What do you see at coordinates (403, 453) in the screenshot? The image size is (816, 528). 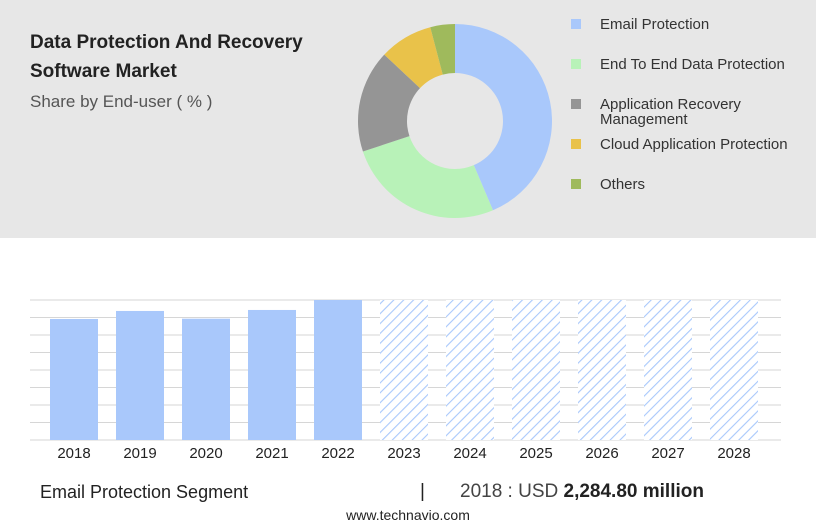 I see `x-tick-label: 2023` at bounding box center [403, 453].